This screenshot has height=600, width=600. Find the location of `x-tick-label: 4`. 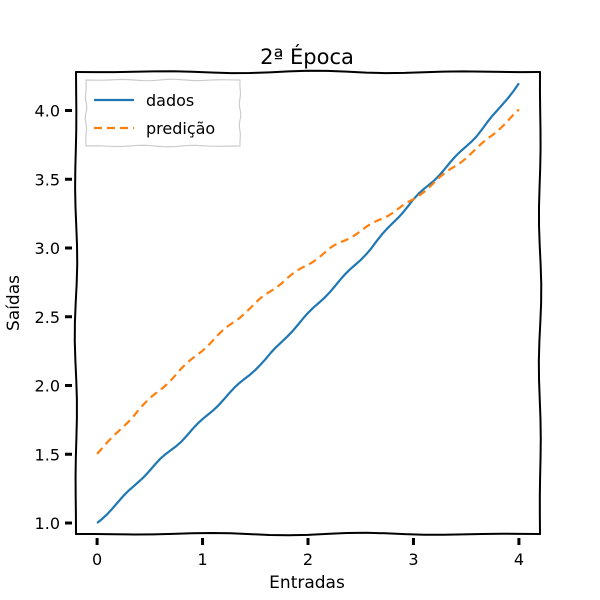

x-tick-label: 4 is located at coordinates (519, 559).